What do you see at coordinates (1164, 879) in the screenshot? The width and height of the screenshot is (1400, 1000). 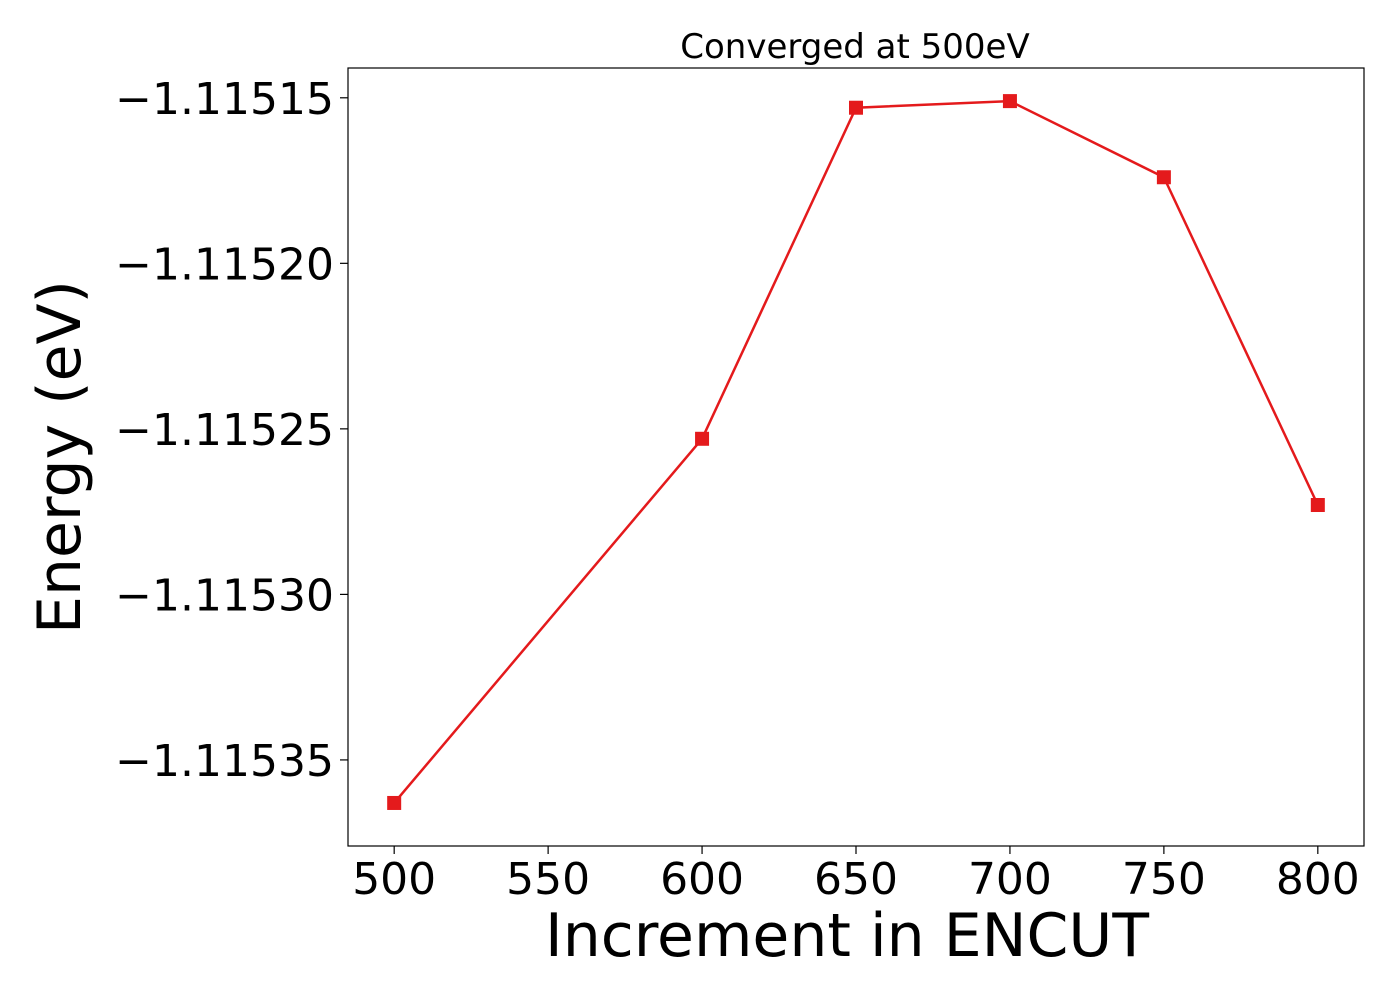 I see `x-tick-label: 750` at bounding box center [1164, 879].